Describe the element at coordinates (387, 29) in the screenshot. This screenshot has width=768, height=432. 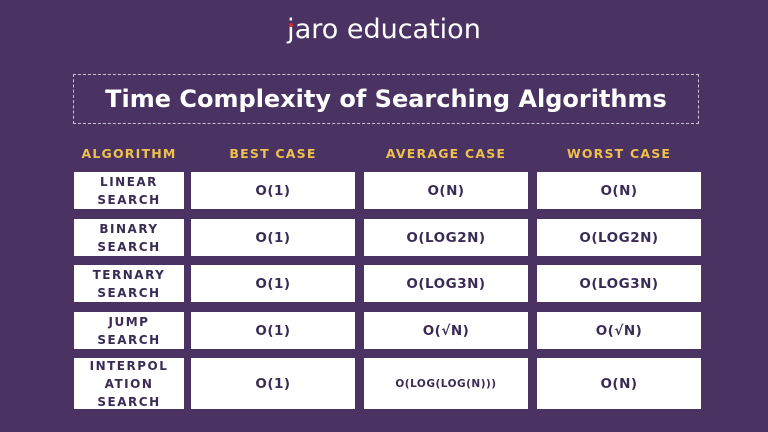
I see `logo-text: aro education` at that location.